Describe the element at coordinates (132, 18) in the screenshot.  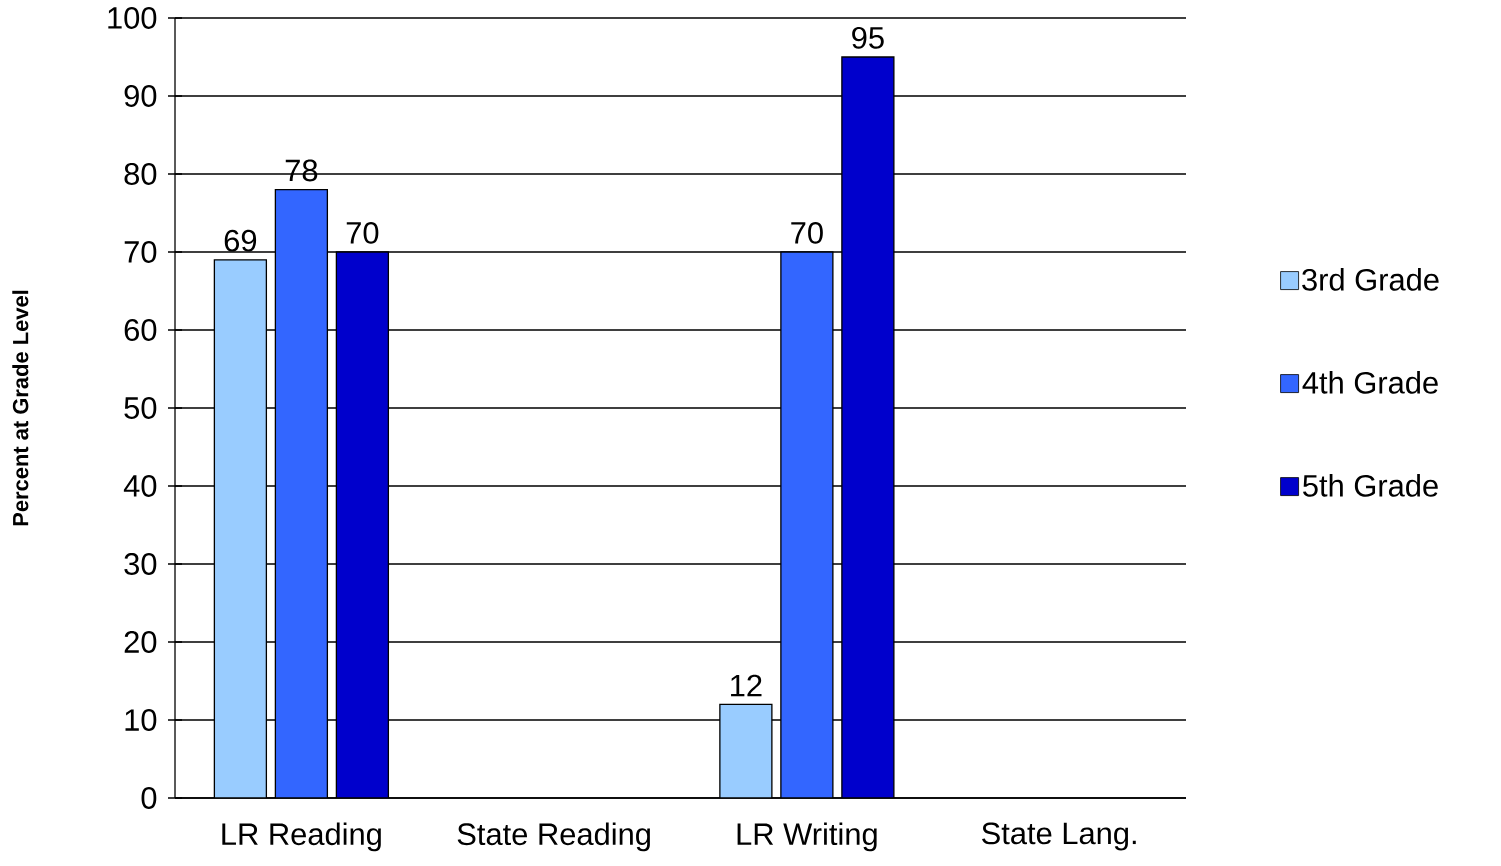
I see `y-tick-label: 100` at that location.